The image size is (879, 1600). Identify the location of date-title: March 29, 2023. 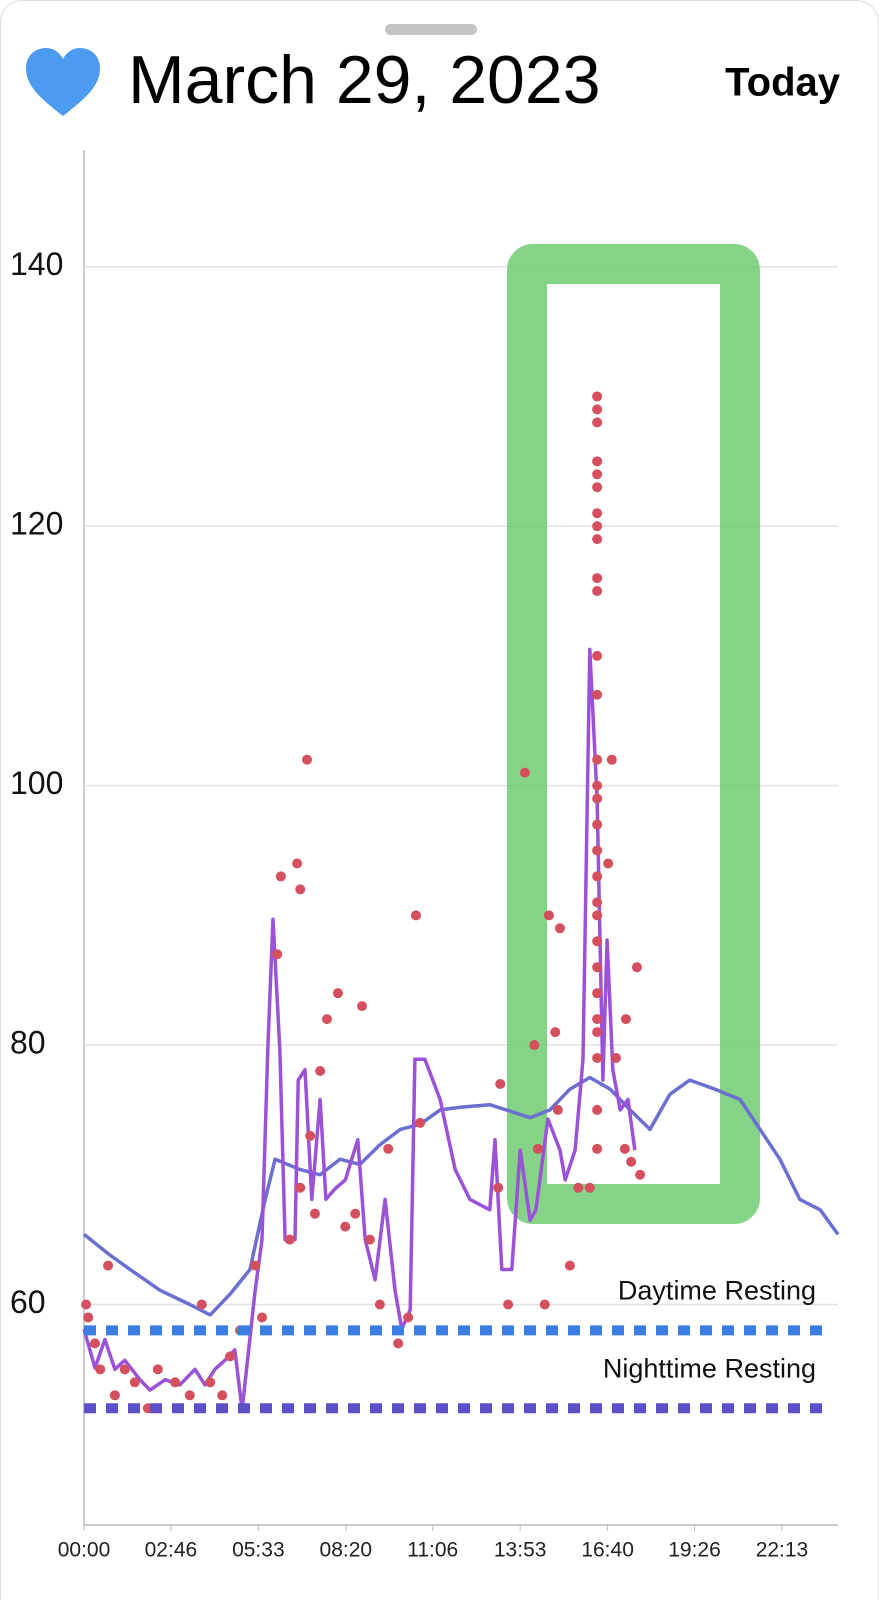
(364, 80).